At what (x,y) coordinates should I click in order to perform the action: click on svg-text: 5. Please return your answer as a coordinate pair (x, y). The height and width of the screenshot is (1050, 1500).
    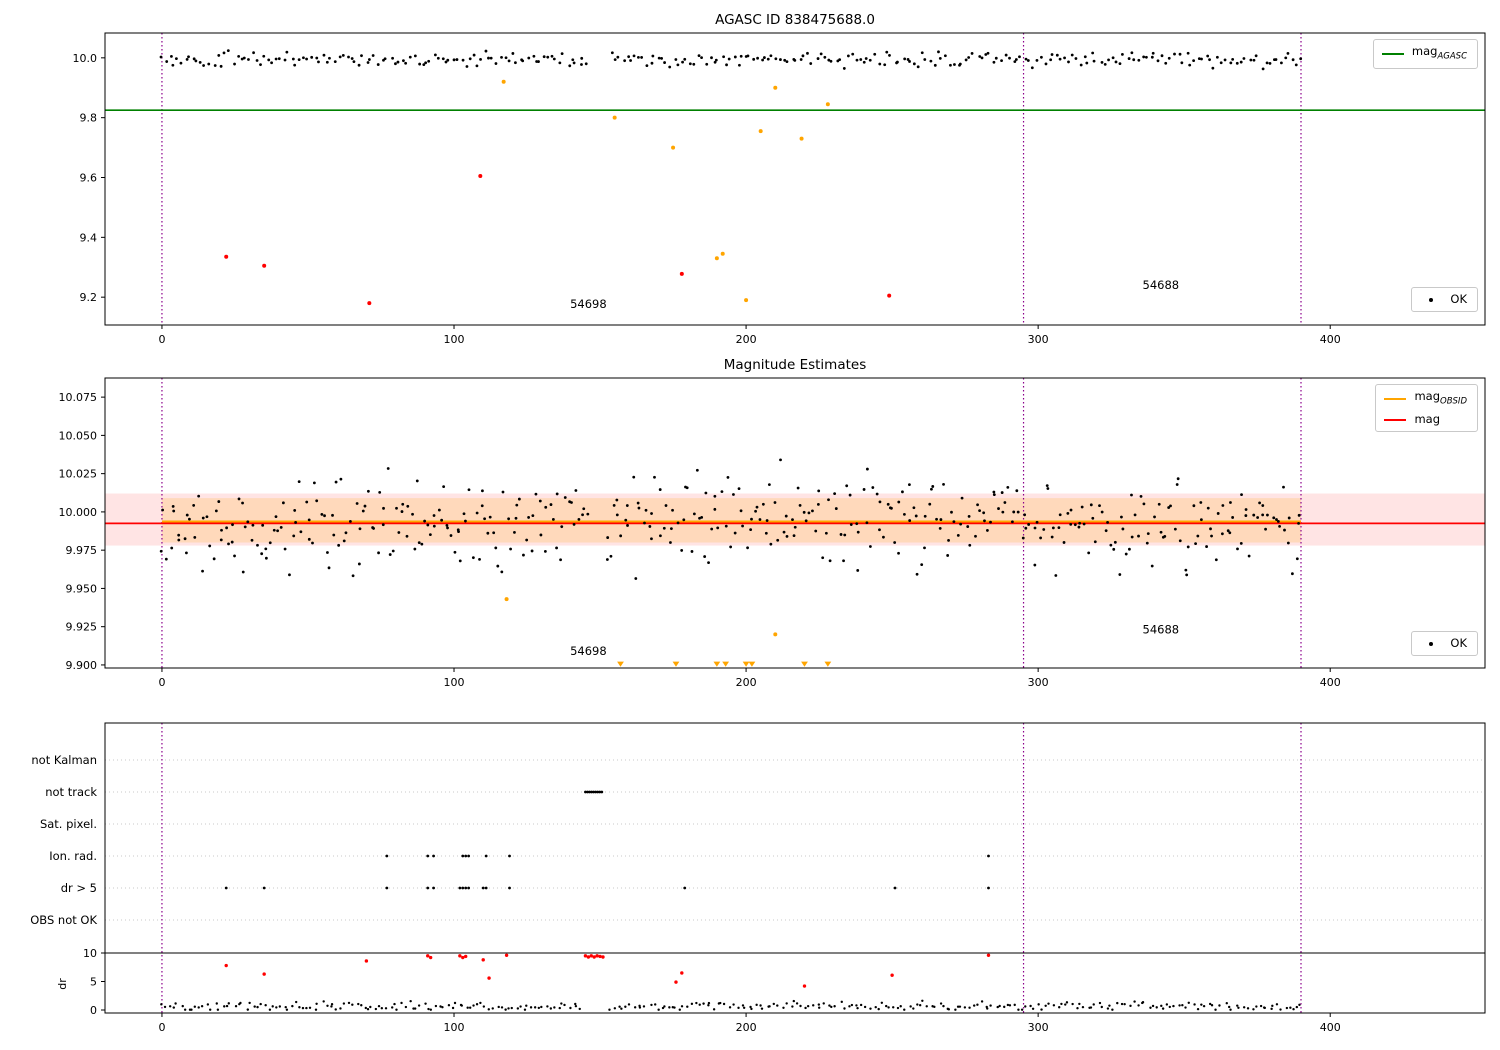
    Looking at the image, I should click on (93, 982).